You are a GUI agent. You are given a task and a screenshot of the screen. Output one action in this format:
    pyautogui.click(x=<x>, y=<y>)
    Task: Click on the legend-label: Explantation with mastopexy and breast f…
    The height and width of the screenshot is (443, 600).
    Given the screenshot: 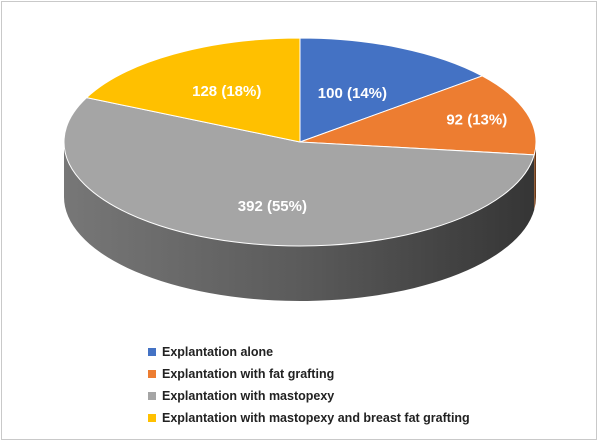 What is the action you would take?
    pyautogui.click(x=316, y=418)
    